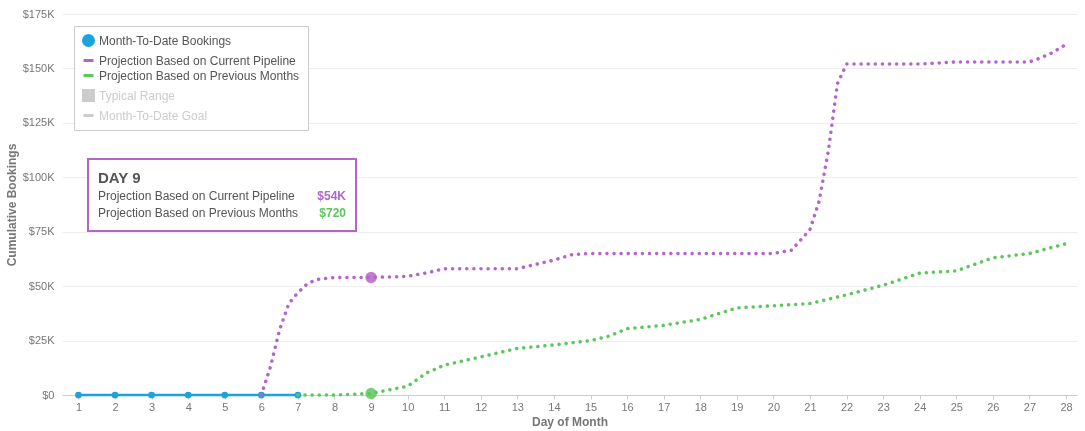 Image resolution: width=1085 pixels, height=431 pixels. I want to click on x-tick-label: 11, so click(445, 406).